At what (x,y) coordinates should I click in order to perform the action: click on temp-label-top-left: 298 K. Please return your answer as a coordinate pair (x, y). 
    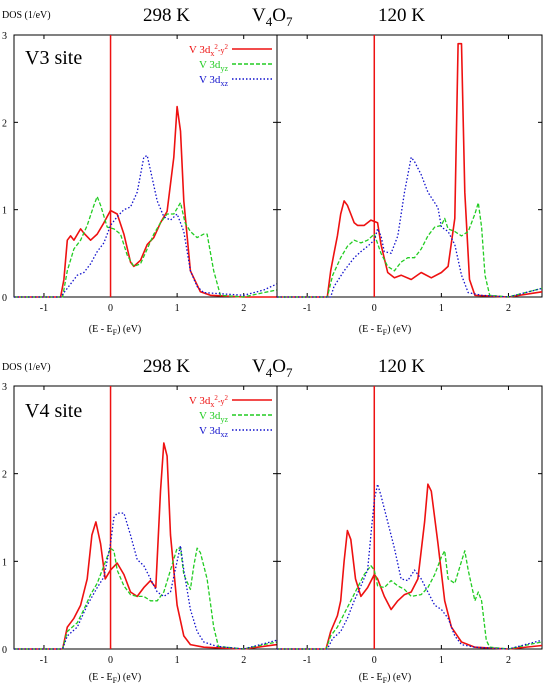
    Looking at the image, I should click on (166, 15).